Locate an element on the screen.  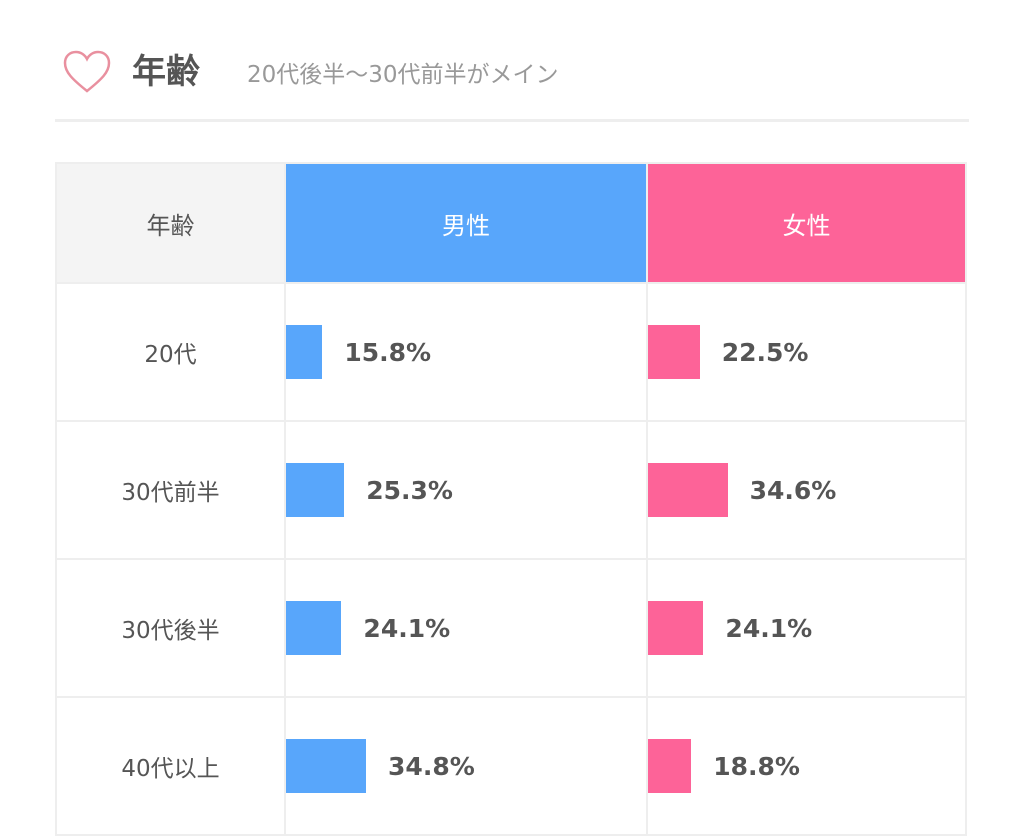
male-value-label: 34.8% is located at coordinates (431, 766).